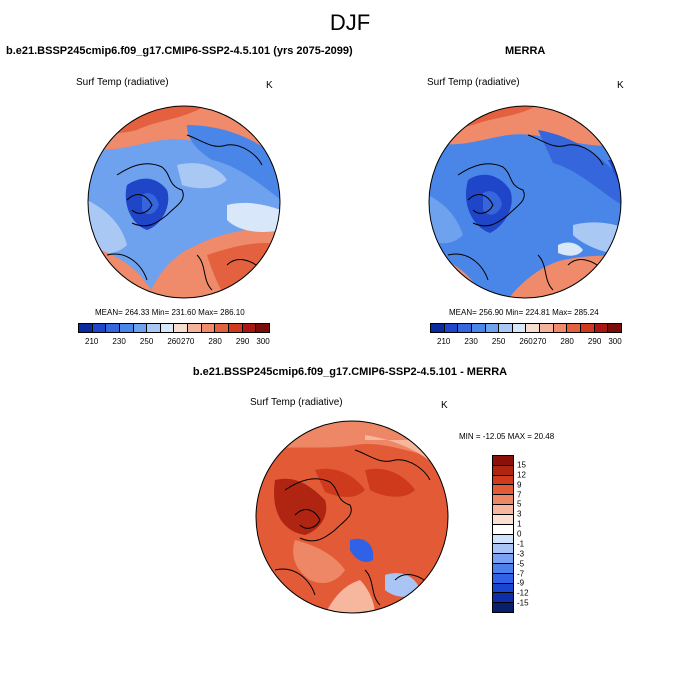 Image resolution: width=700 pixels, height=700 pixels. What do you see at coordinates (122, 82) in the screenshot?
I see `model-variable-label: Surf Temp (radiative)` at bounding box center [122, 82].